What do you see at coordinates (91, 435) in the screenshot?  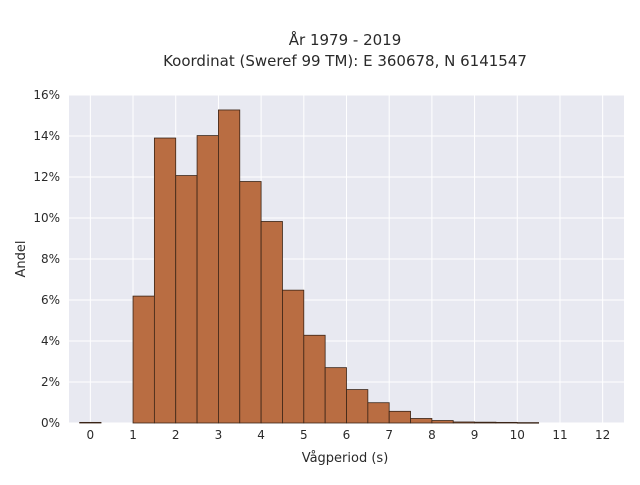 I see `x-tick-label-0: 0` at bounding box center [91, 435].